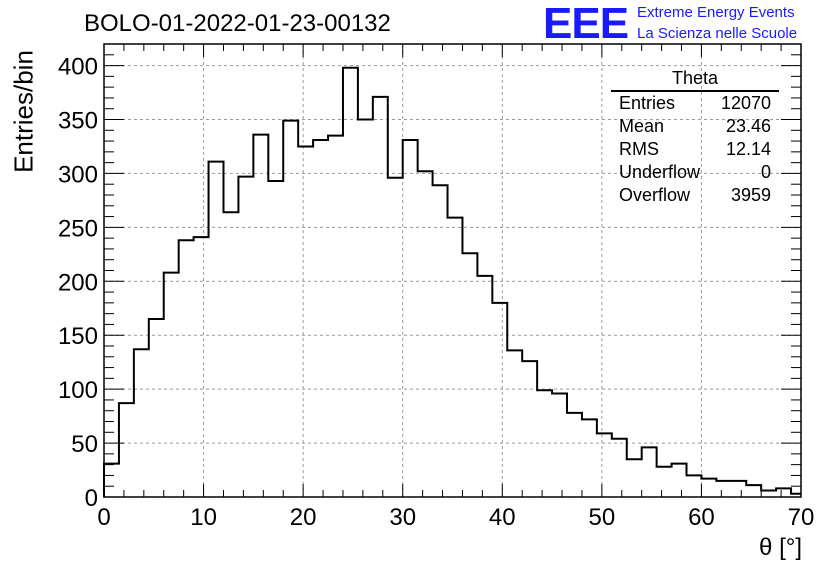 This screenshot has height=572, width=836. I want to click on x-tick-label: 30, so click(402, 517).